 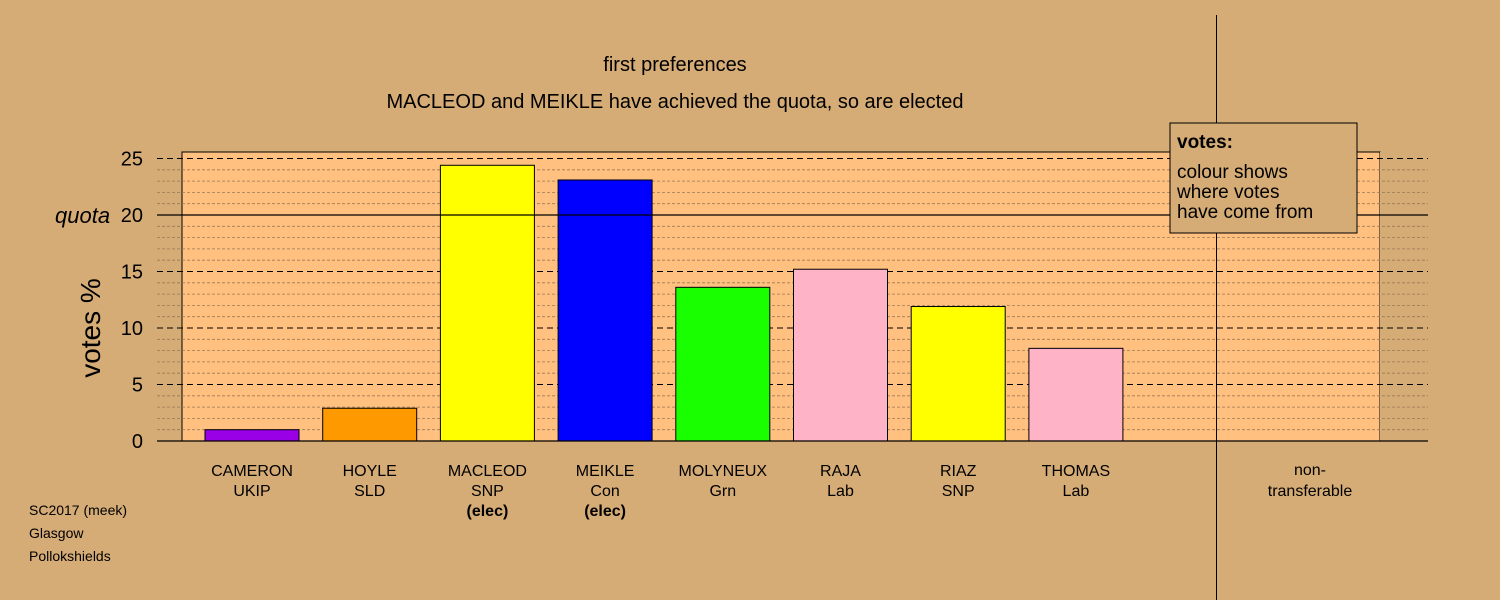 I want to click on bar-hoyle, so click(x=370, y=424).